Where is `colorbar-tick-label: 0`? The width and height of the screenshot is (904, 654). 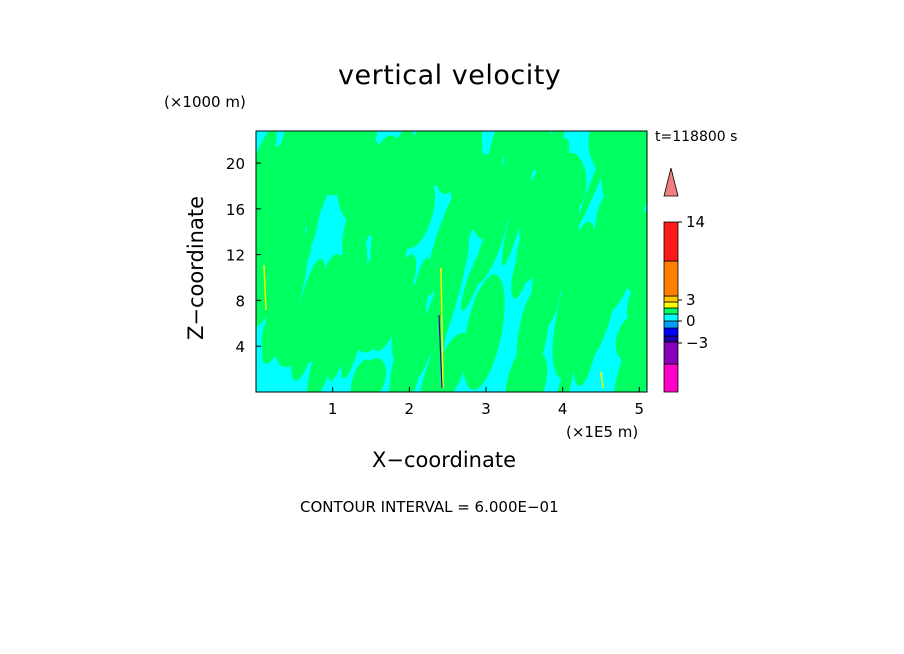 colorbar-tick-label: 0 is located at coordinates (691, 321).